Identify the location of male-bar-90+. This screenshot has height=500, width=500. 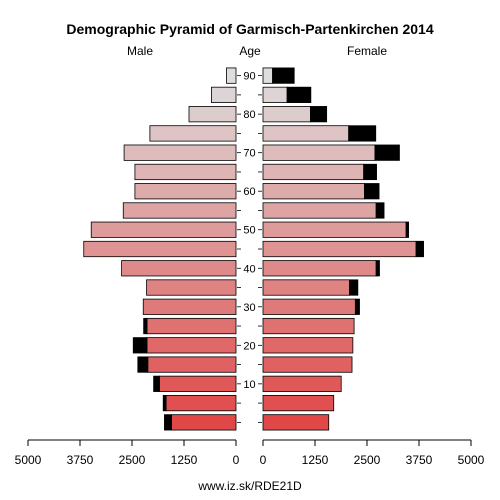
(231, 75).